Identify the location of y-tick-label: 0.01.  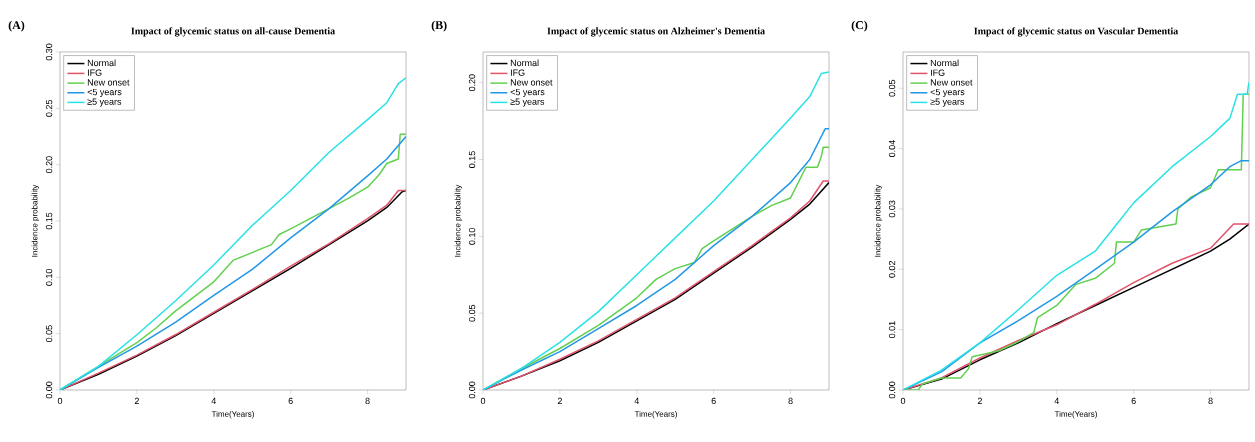
(892, 330).